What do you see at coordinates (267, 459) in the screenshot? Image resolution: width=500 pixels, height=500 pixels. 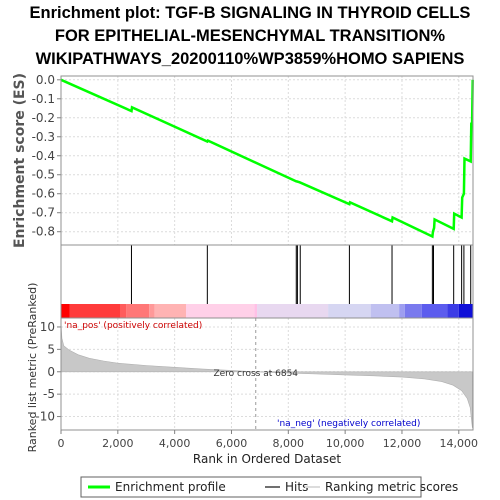 I see `x-axis-label: Rank in Ordered Dataset` at bounding box center [267, 459].